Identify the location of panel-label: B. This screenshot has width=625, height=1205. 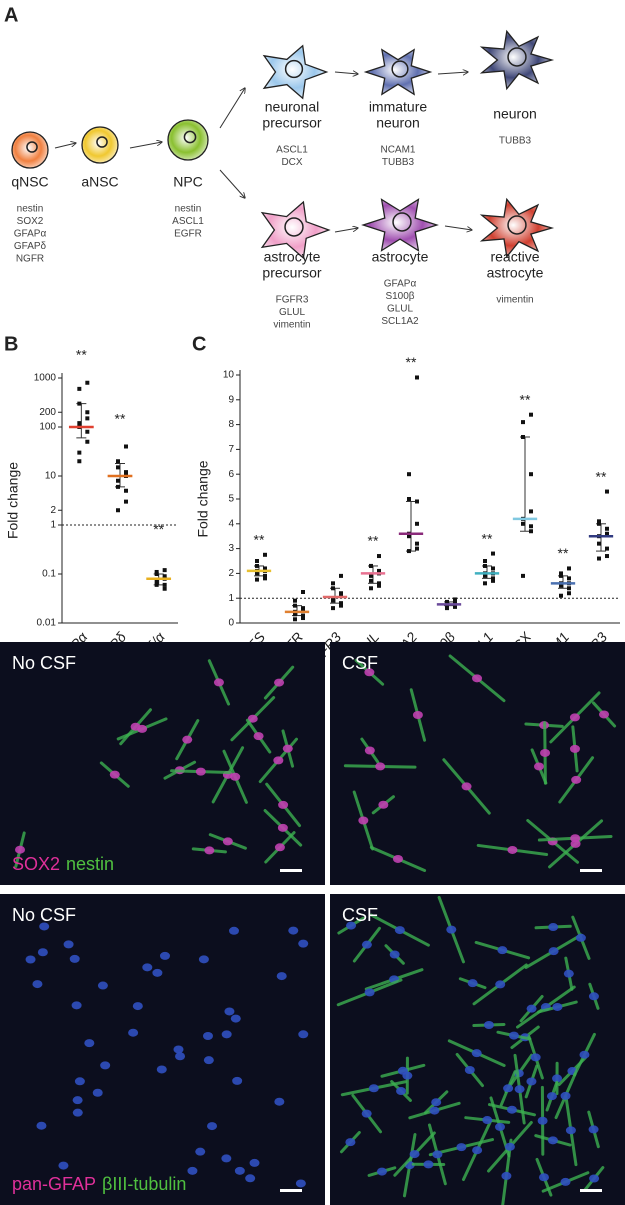
(11, 344).